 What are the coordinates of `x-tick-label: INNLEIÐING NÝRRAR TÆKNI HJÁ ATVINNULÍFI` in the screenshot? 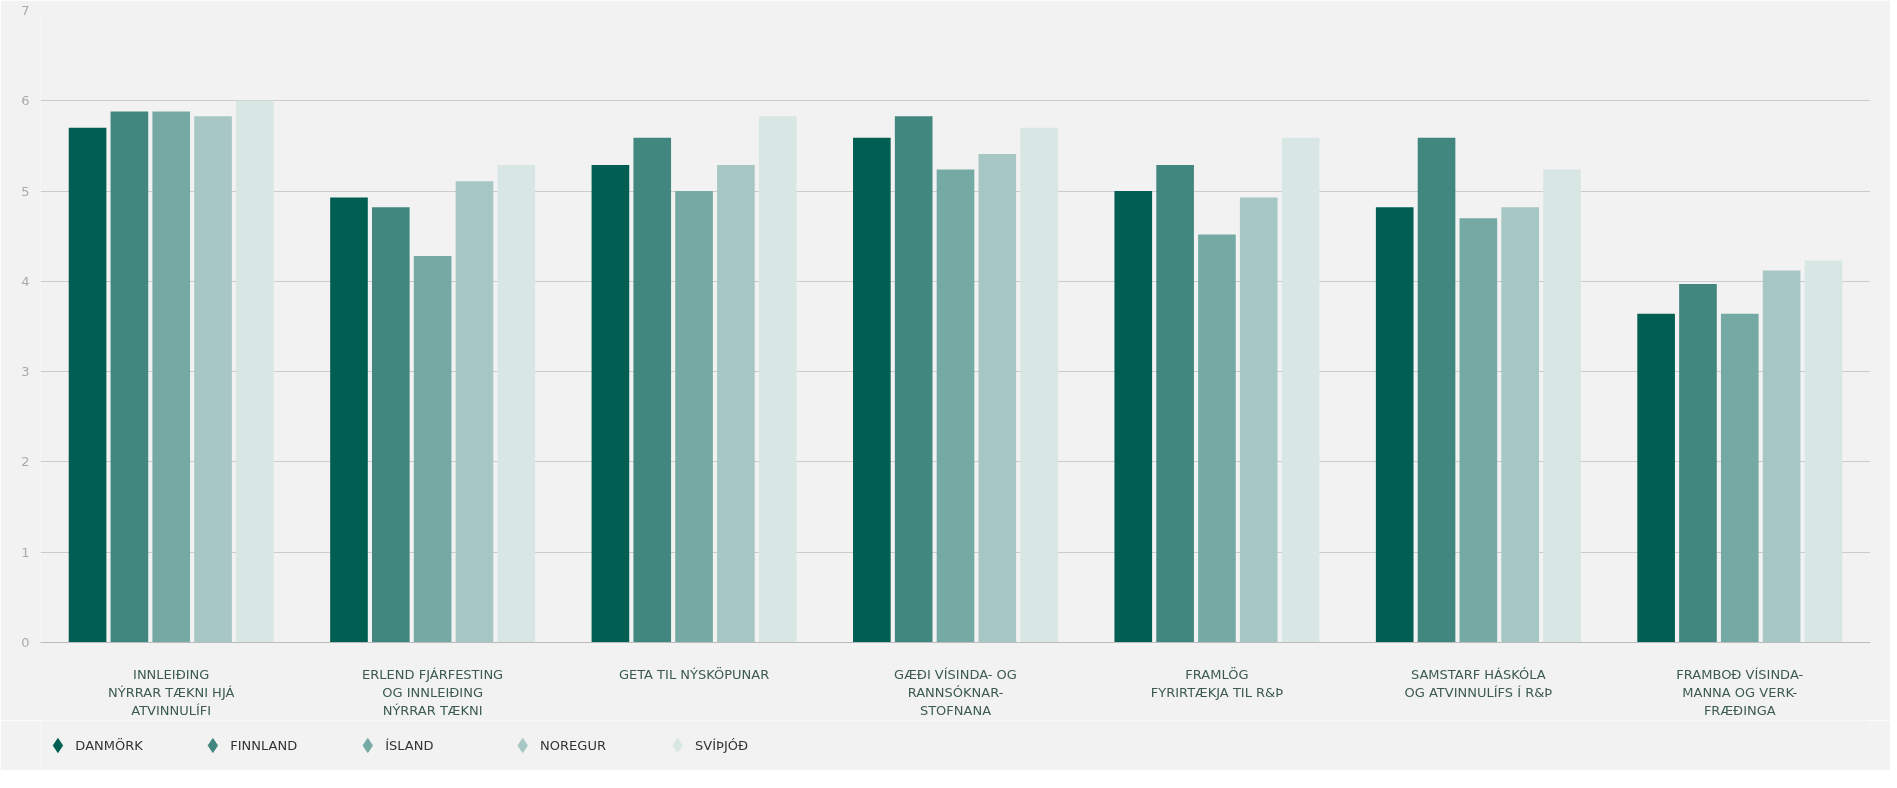 It's located at (171, 692).